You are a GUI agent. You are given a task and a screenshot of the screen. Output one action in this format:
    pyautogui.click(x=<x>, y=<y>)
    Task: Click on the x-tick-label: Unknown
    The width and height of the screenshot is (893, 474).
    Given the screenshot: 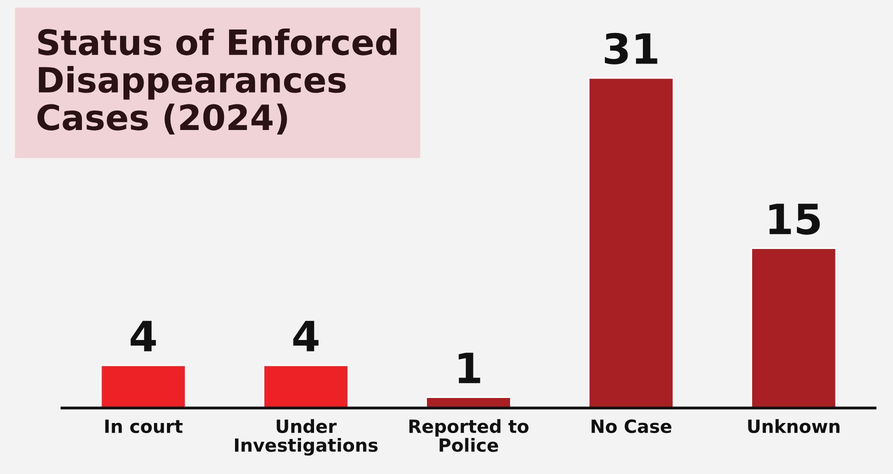 What is the action you would take?
    pyautogui.click(x=794, y=426)
    